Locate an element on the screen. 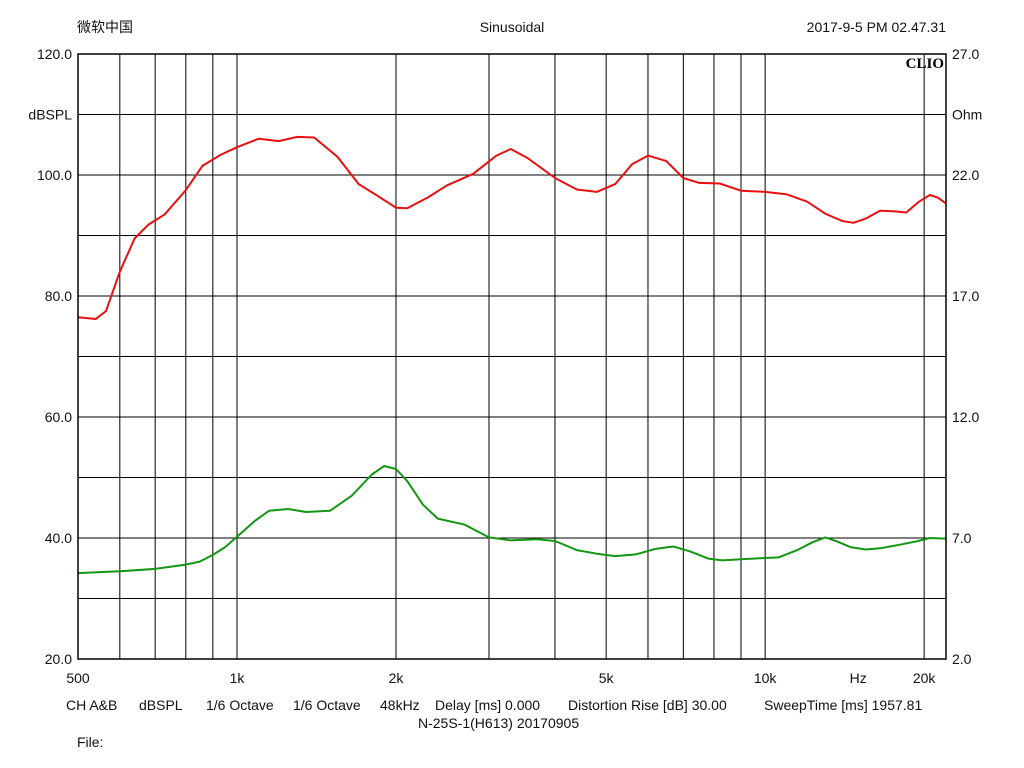  y-right-tick-label: 22.0 is located at coordinates (965, 175).